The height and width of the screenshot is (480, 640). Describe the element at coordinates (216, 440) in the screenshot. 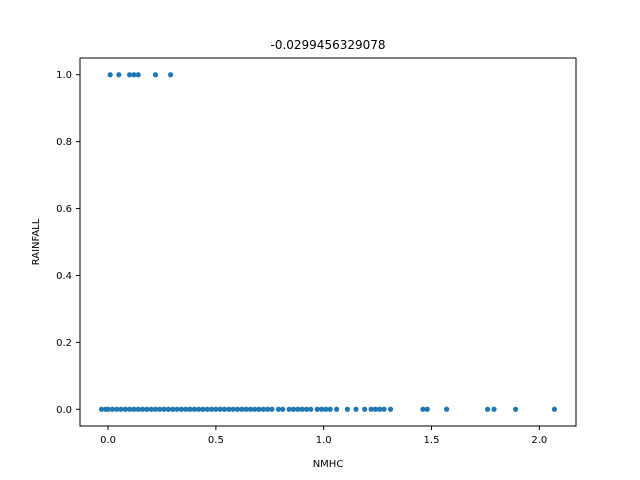

I see `x-tick-label: 0.5` at that location.